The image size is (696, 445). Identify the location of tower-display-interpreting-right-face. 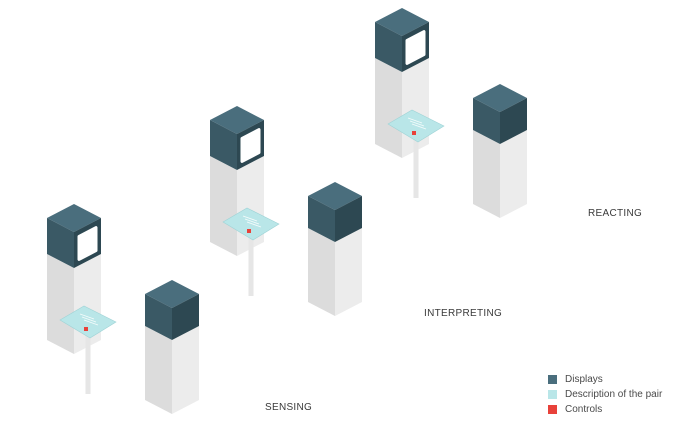
(348, 219).